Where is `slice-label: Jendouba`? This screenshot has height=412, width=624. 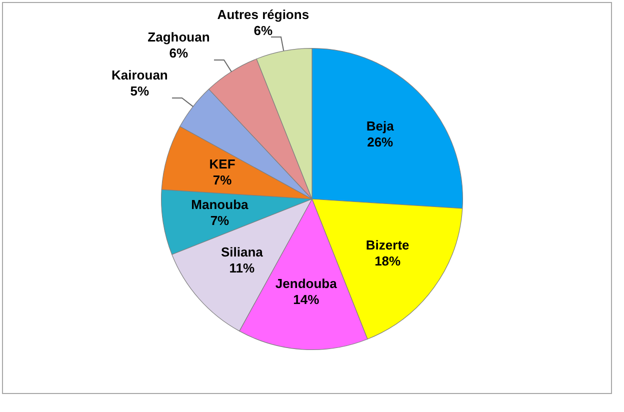 slice-label: Jendouba is located at coordinates (306, 283).